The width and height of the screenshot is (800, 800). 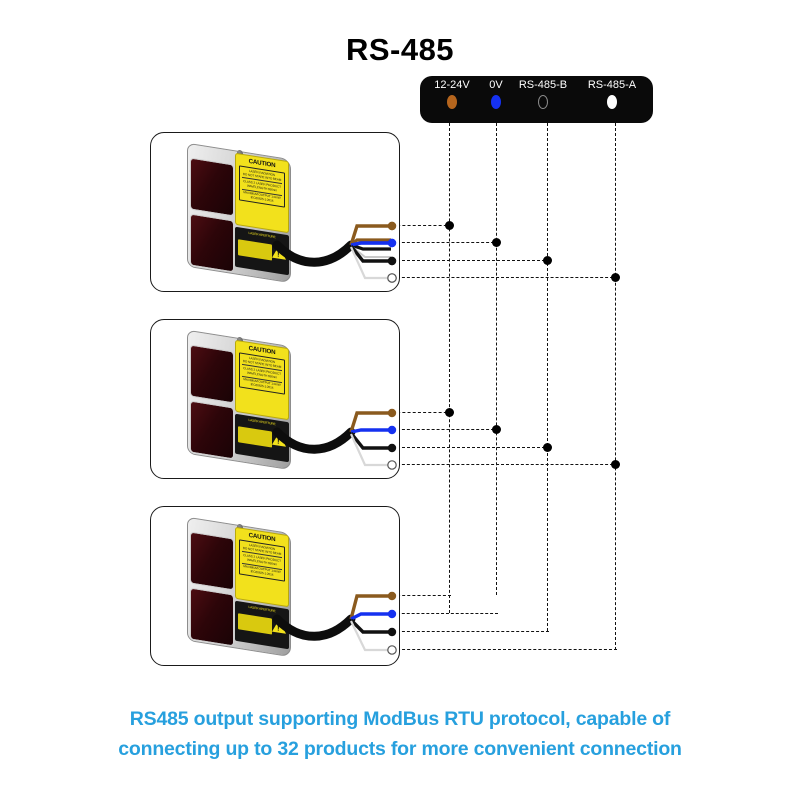 I want to click on run-1-ground, so click(x=445, y=242).